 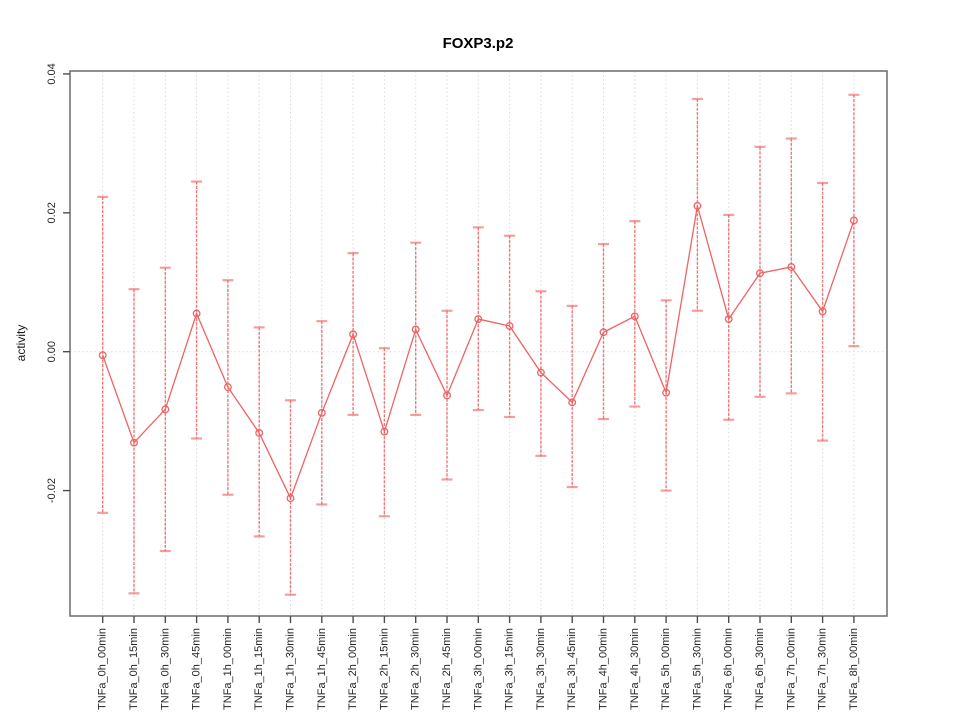 What do you see at coordinates (478, 669) in the screenshot?
I see `x-tick-label: TNFa_3h_00min` at bounding box center [478, 669].